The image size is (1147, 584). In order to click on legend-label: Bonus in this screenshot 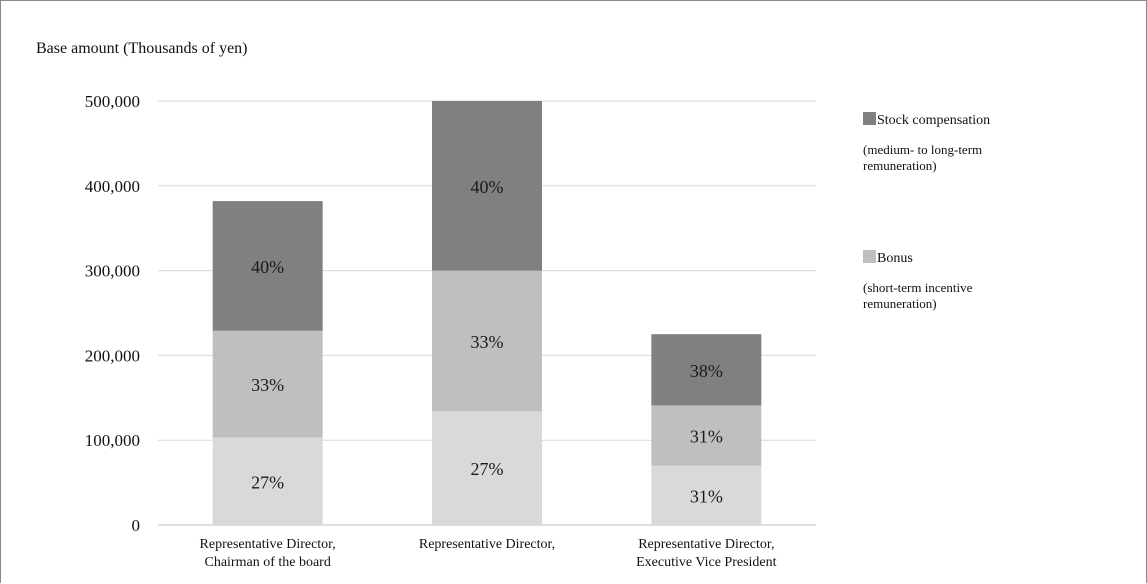, I will do `click(895, 258)`.